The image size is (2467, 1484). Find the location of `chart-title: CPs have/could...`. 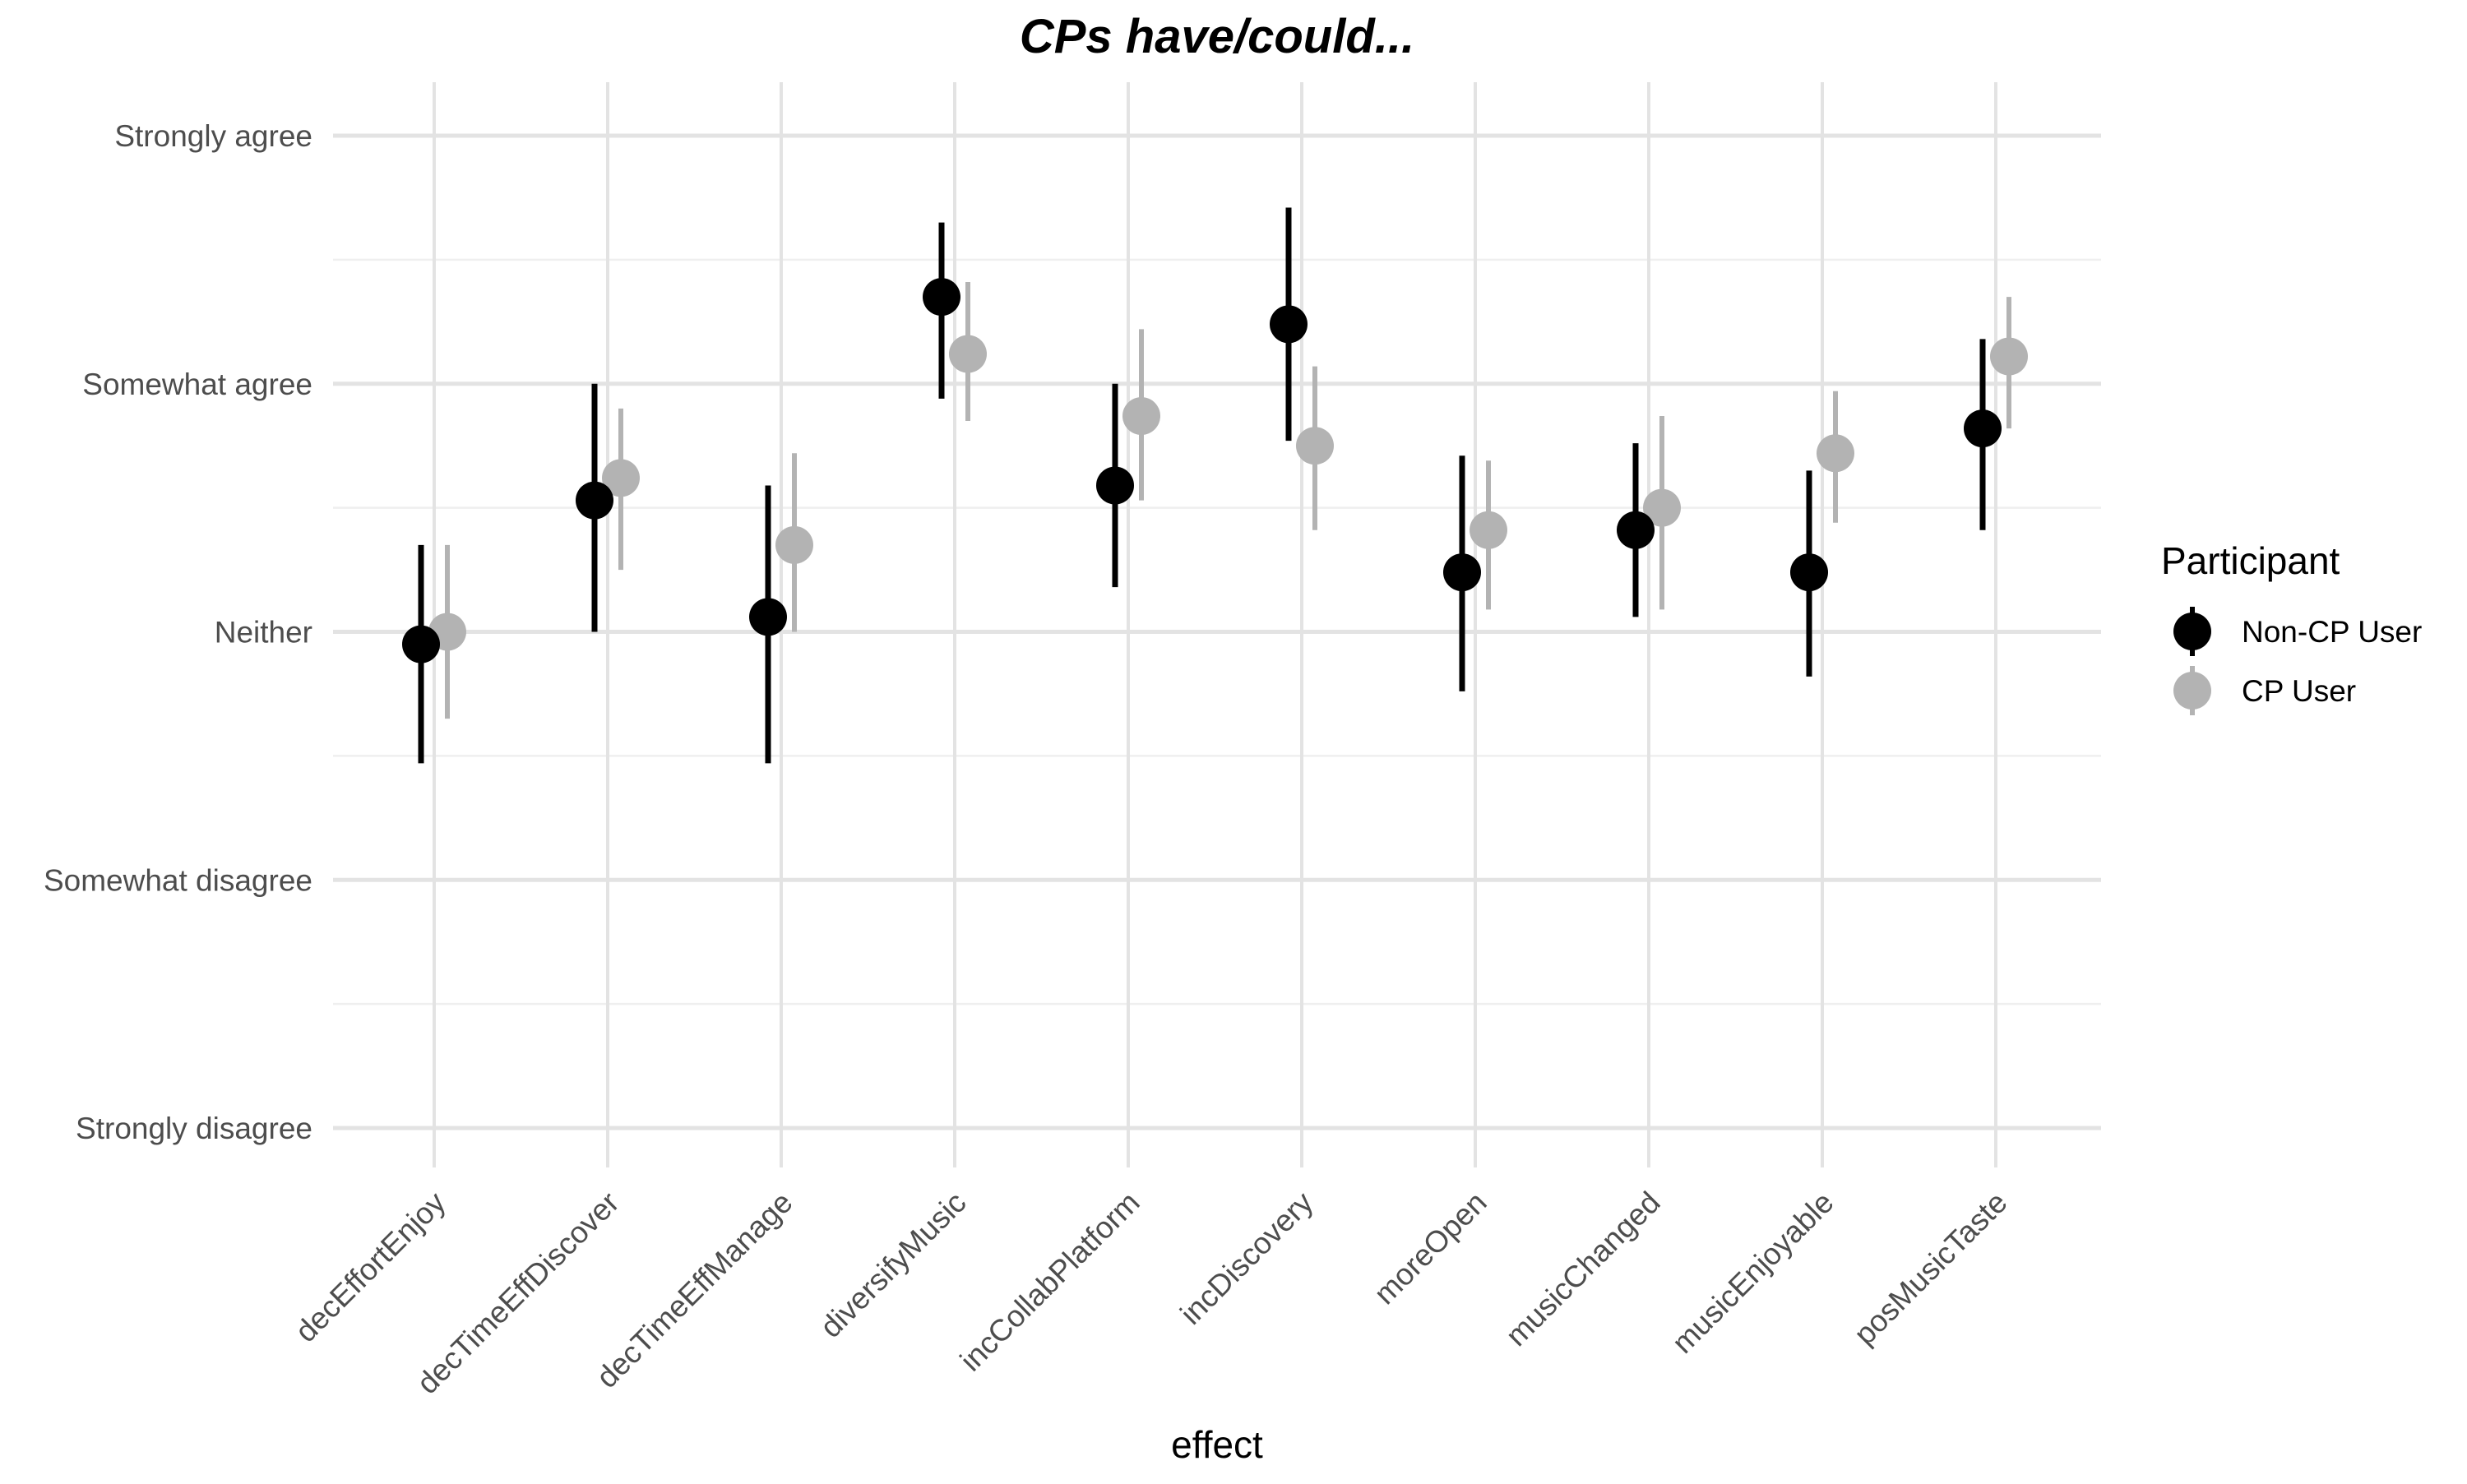

chart-title: CPs have/could... is located at coordinates (1217, 37).